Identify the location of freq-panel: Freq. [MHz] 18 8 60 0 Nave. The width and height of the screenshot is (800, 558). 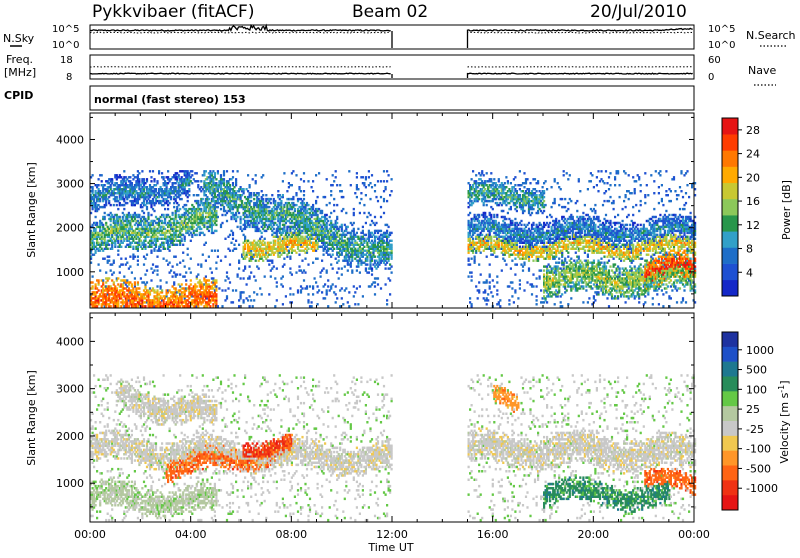
(390, 69).